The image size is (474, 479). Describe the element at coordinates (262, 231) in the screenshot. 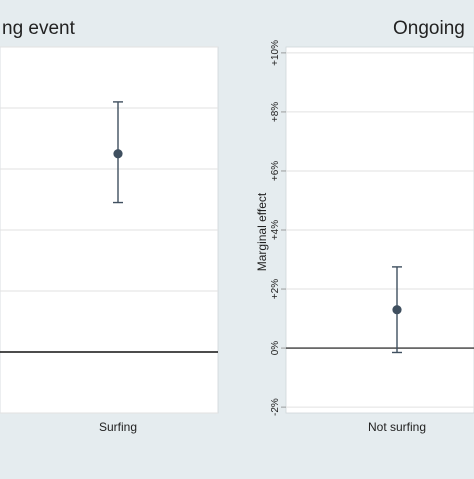

I see `right-y-axis-label: Marginal effect` at that location.